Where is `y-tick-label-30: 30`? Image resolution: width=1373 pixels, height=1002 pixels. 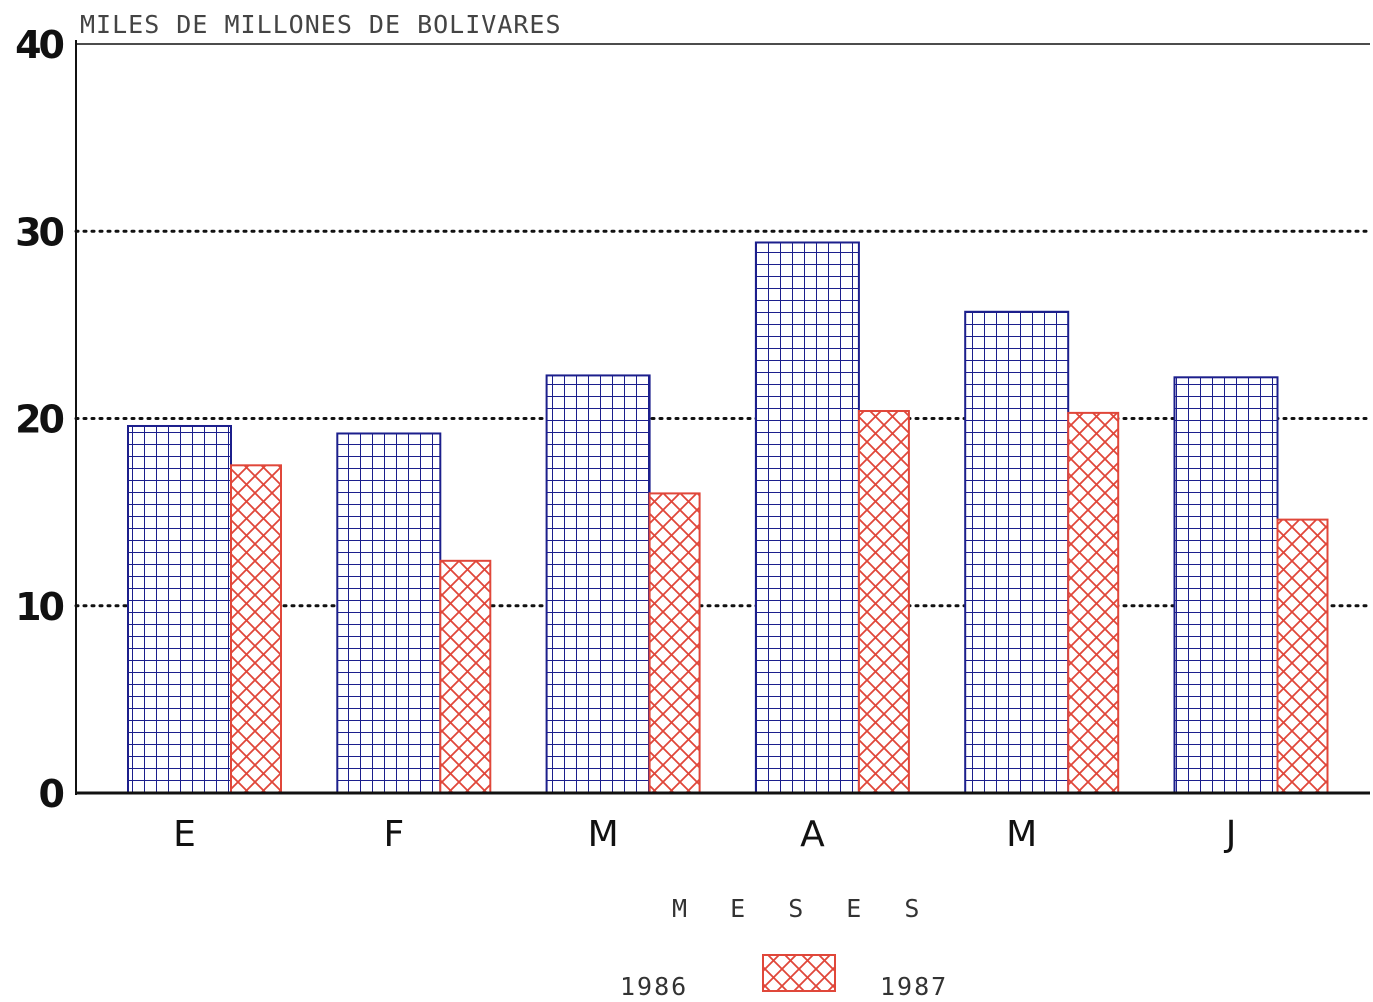 y-tick-label-30: 30 is located at coordinates (39, 232).